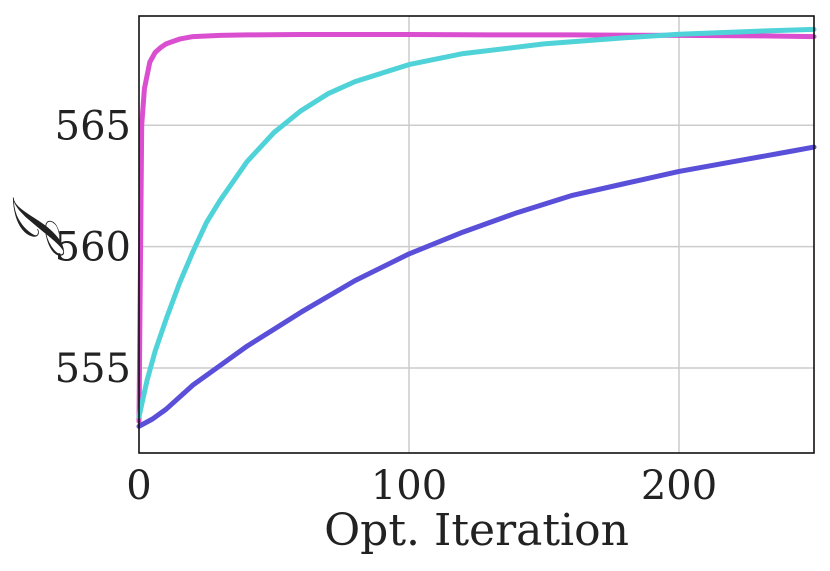 Image resolution: width=830 pixels, height=571 pixels. I want to click on x-tick-label: 200, so click(679, 486).